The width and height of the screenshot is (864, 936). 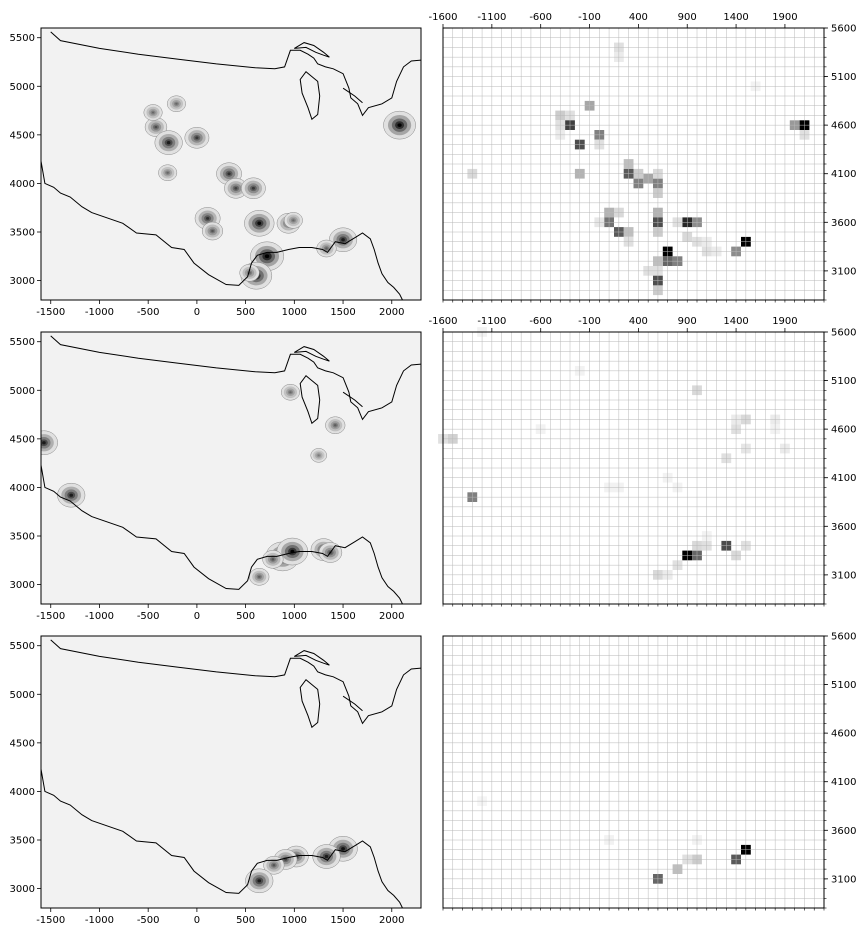 What do you see at coordinates (633, 164) in the screenshot?
I see `grid-lines` at bounding box center [633, 164].